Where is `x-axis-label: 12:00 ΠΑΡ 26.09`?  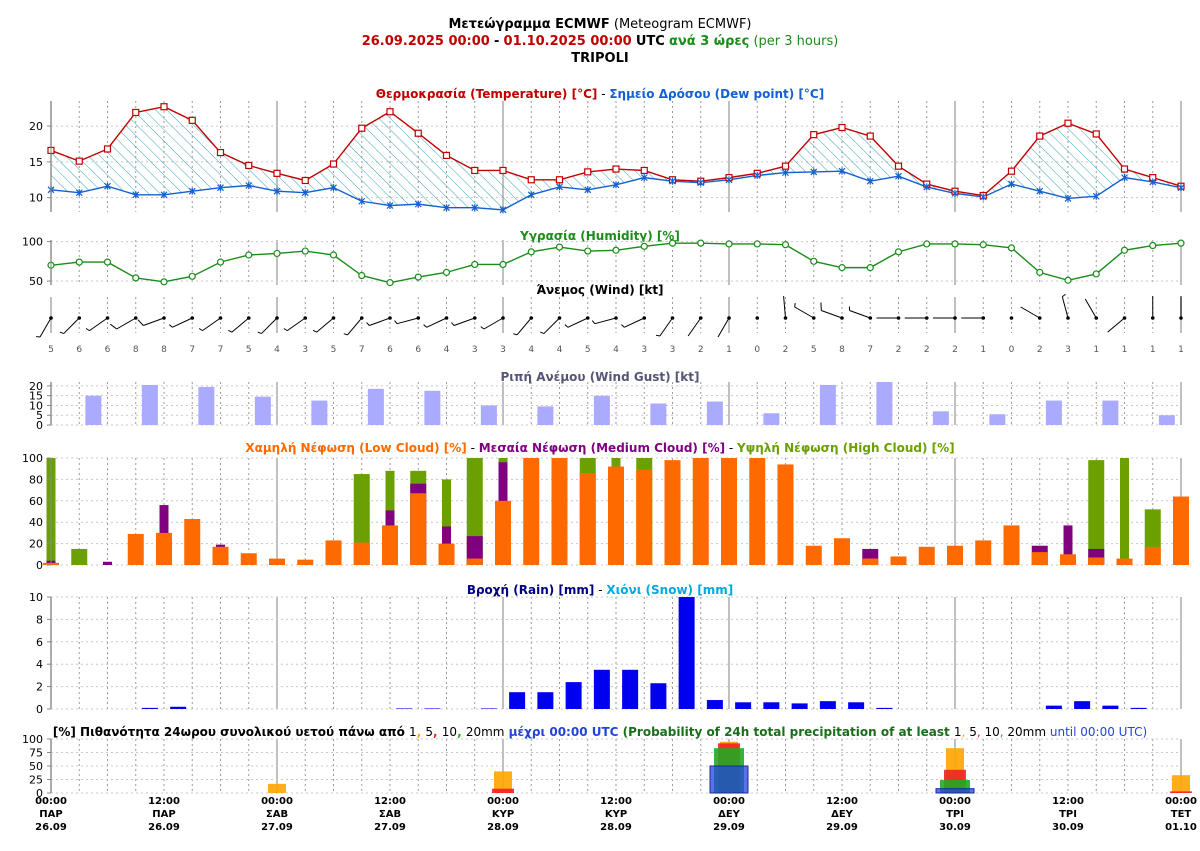 x-axis-label: 12:00 ΠΑΡ 26.09 is located at coordinates (164, 814).